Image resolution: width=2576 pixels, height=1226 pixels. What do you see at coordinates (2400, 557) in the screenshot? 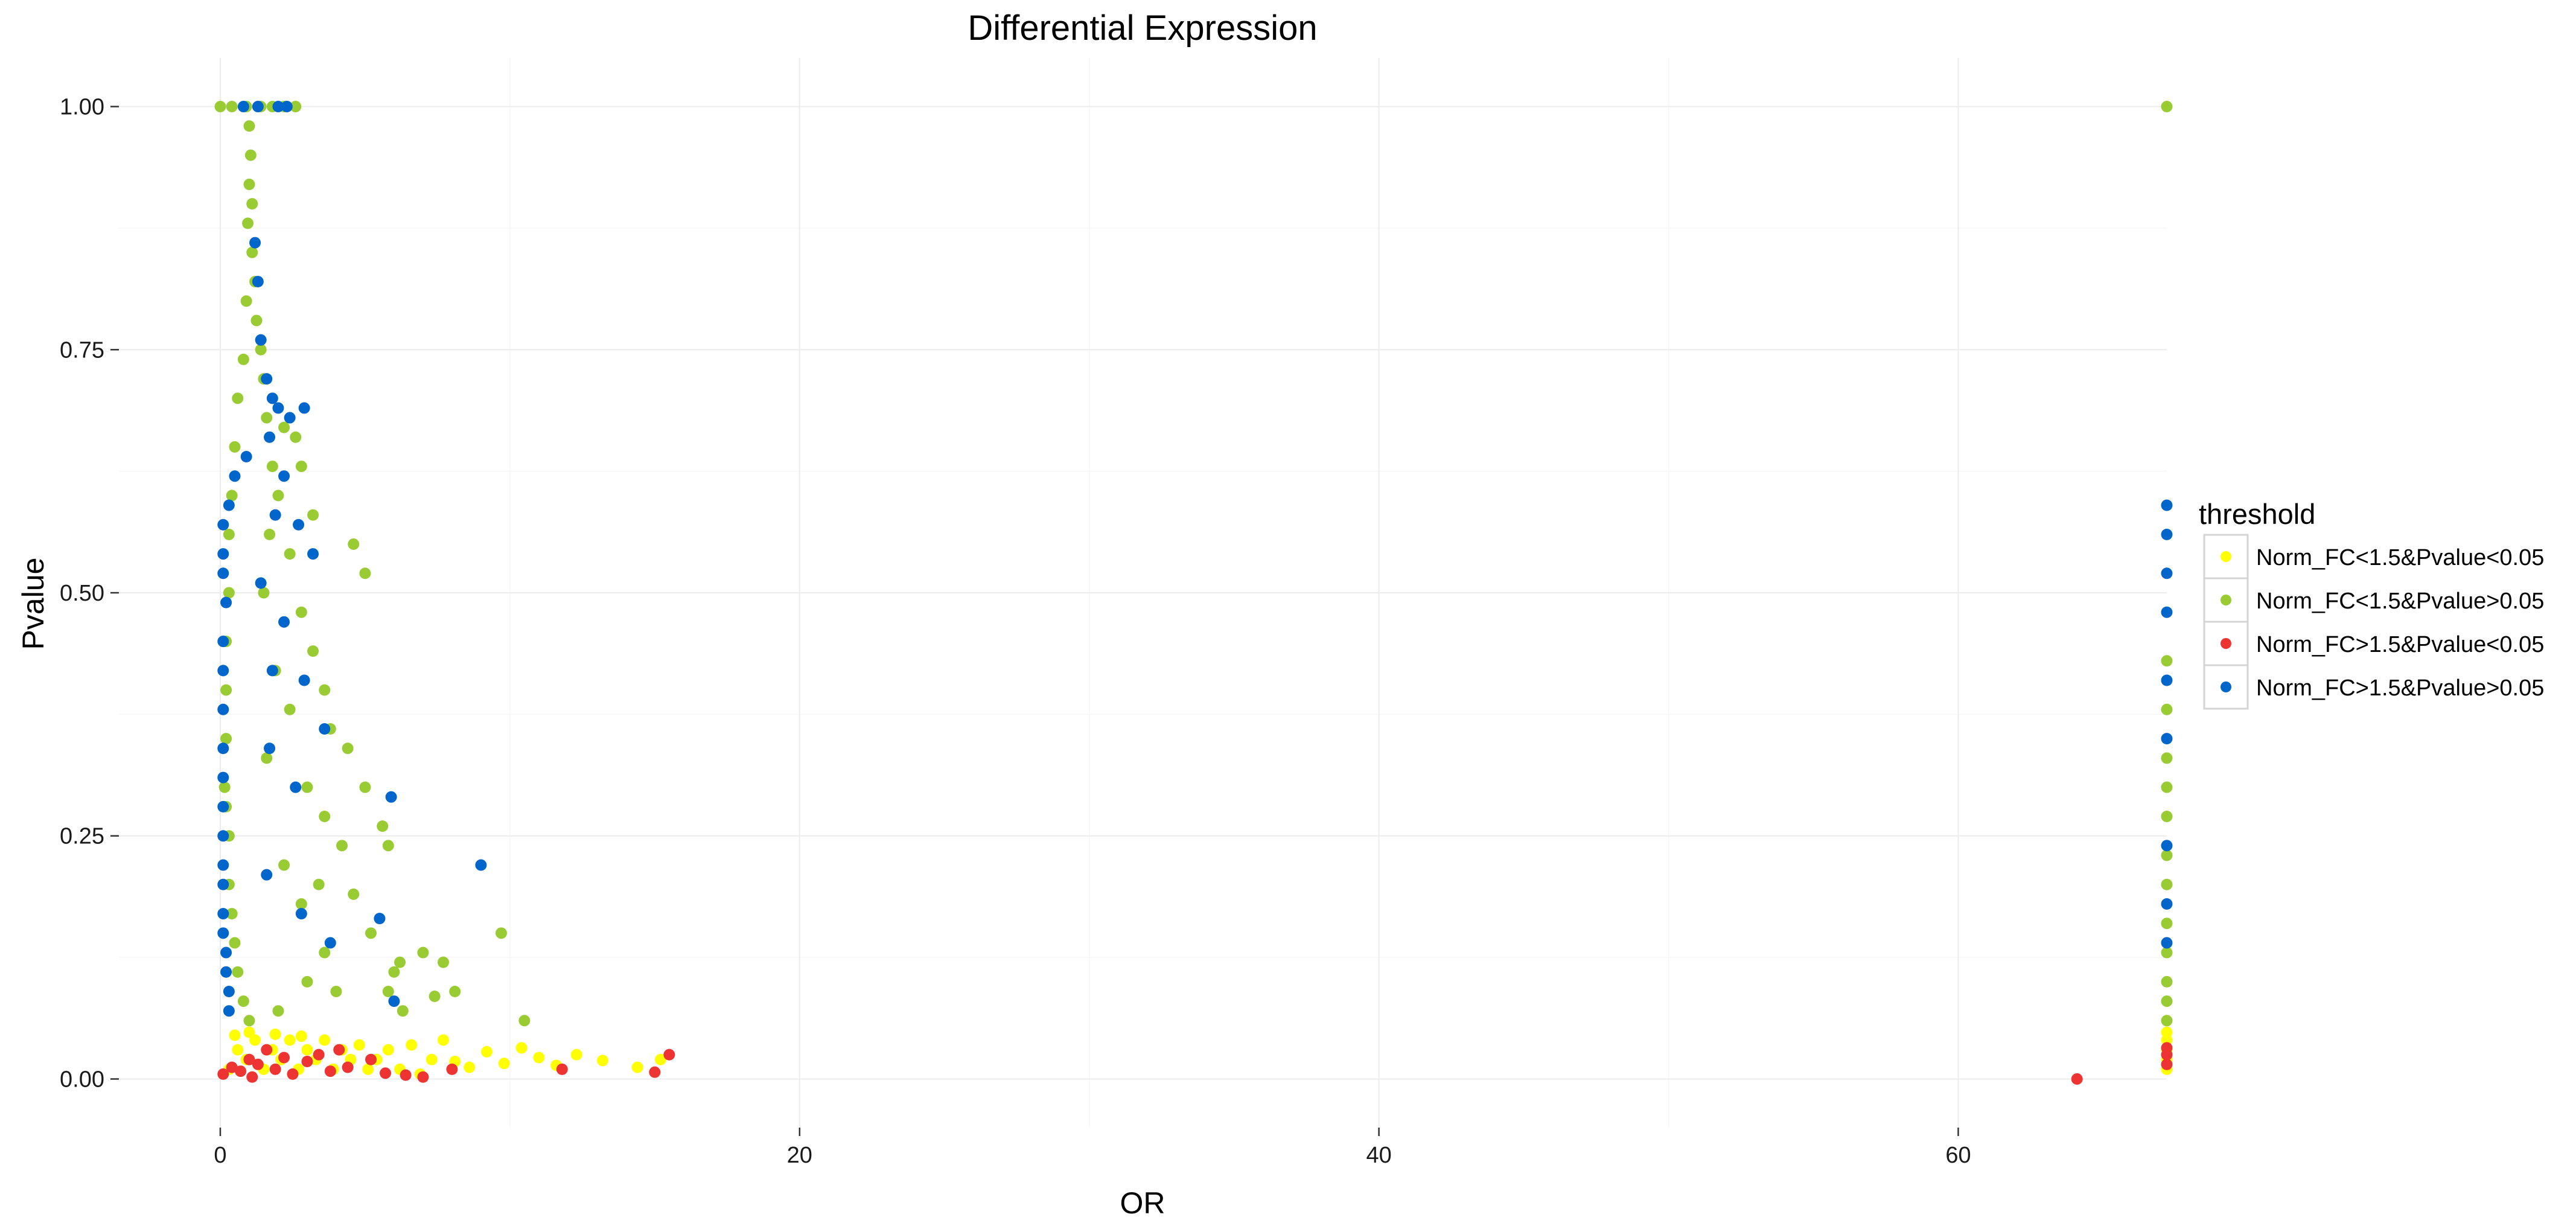
I see `legend-label: Norm_FC<1.5&Pvalue<0.05` at bounding box center [2400, 557].